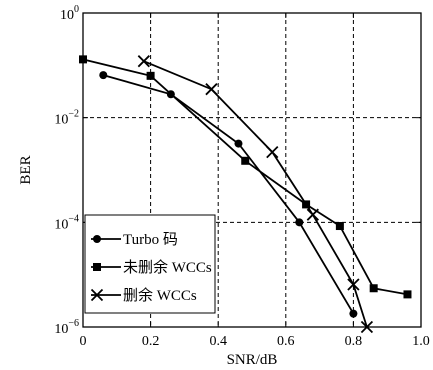  What do you see at coordinates (286, 341) in the screenshot?
I see `x-tick-label: 0.6` at bounding box center [286, 341].